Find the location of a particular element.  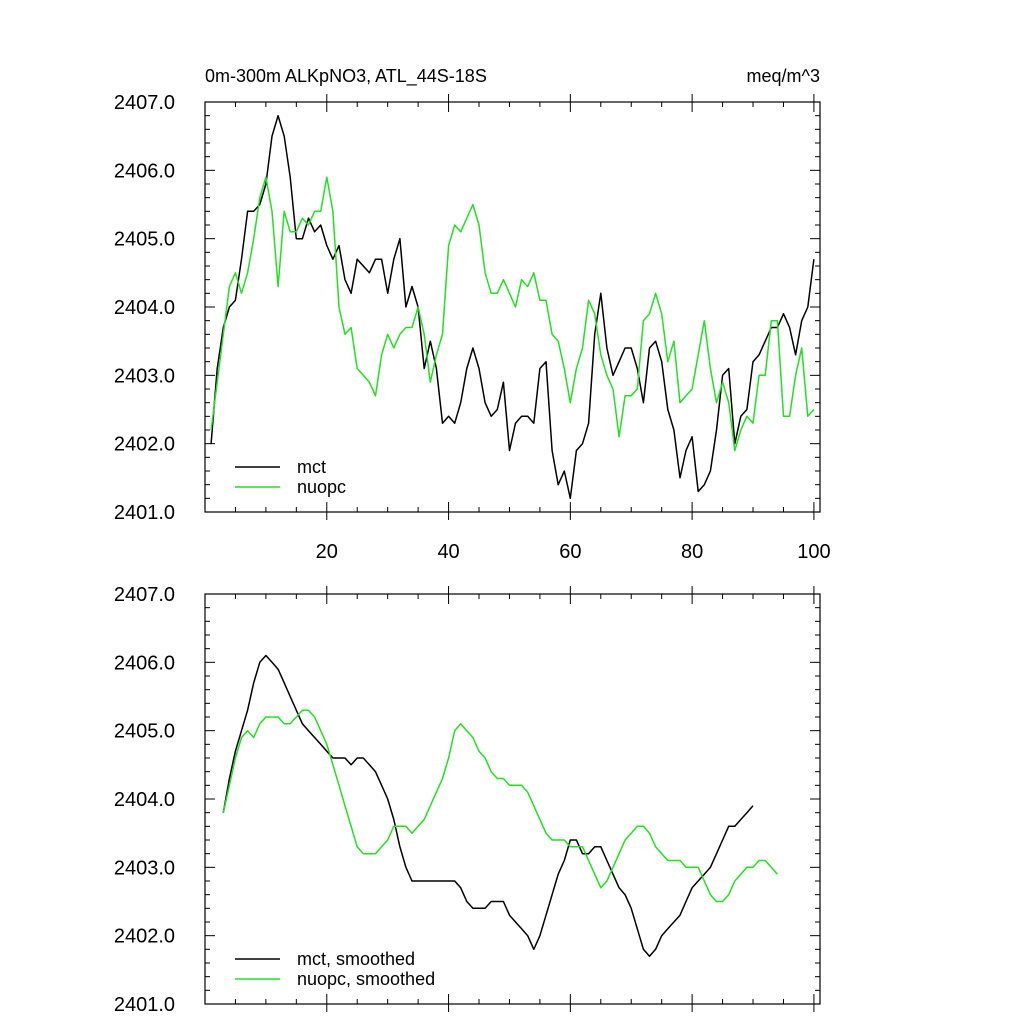

top-x-tick-labels: 20 40 60 80 100 is located at coordinates (573, 552).